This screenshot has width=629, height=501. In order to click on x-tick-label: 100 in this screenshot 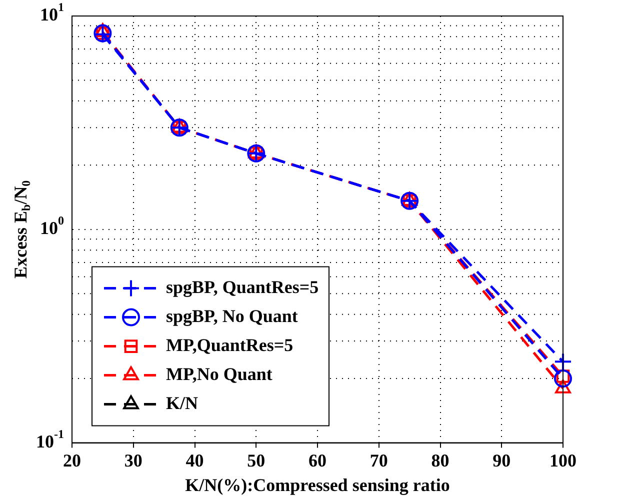, I will do `click(563, 460)`.